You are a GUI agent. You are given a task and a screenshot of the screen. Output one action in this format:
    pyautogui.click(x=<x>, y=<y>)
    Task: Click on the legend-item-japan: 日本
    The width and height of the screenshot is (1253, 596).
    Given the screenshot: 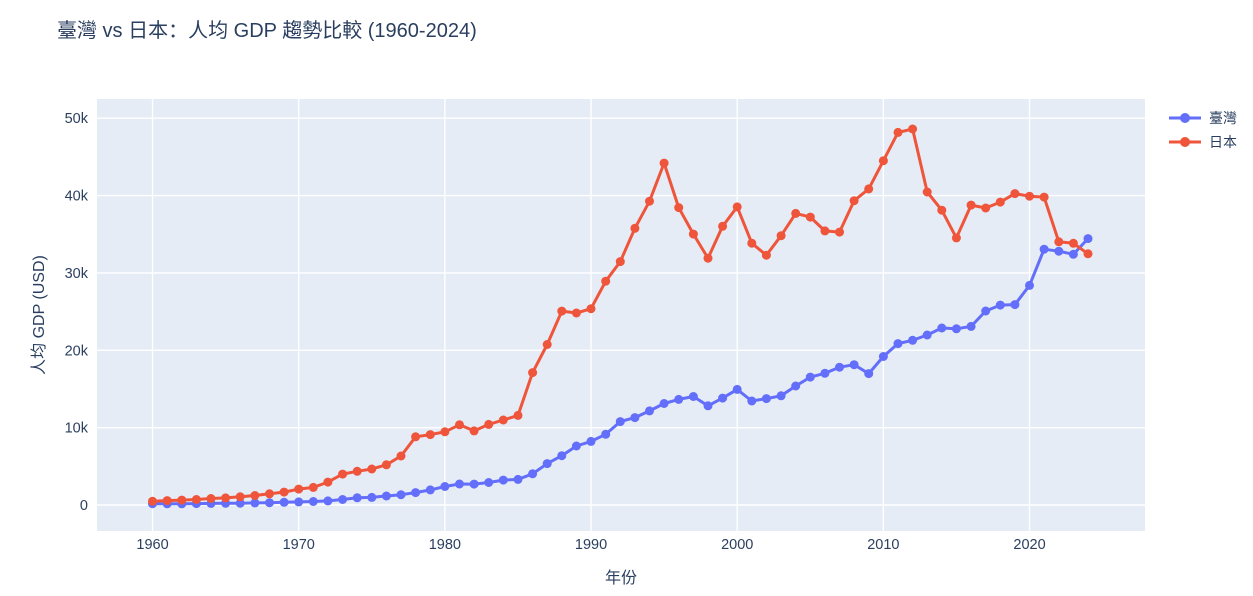 What is the action you would take?
    pyautogui.click(x=1202, y=142)
    